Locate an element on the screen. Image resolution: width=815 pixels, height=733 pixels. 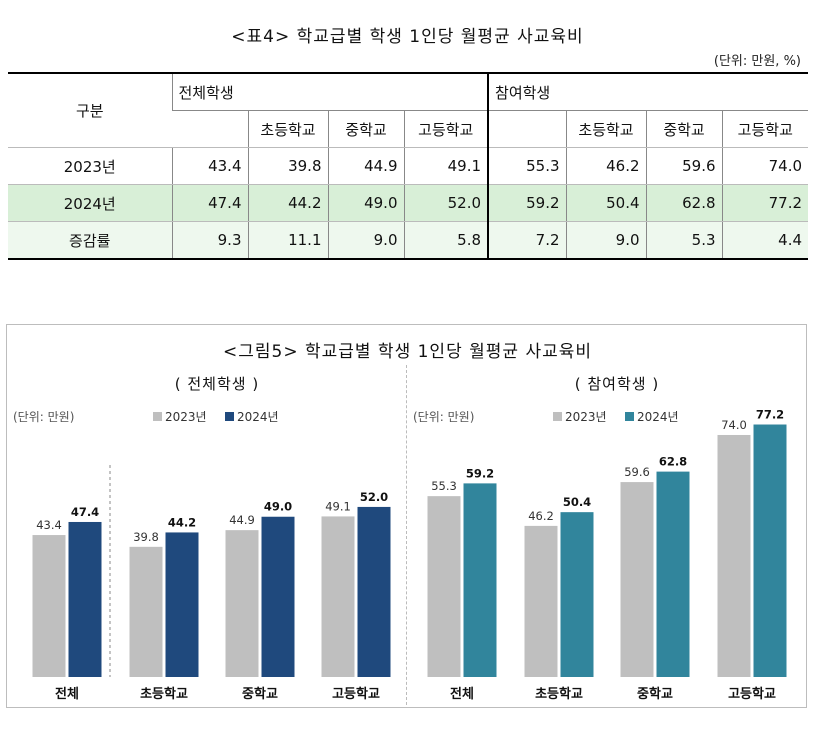
table-cell: 49.1 is located at coordinates (446, 166).